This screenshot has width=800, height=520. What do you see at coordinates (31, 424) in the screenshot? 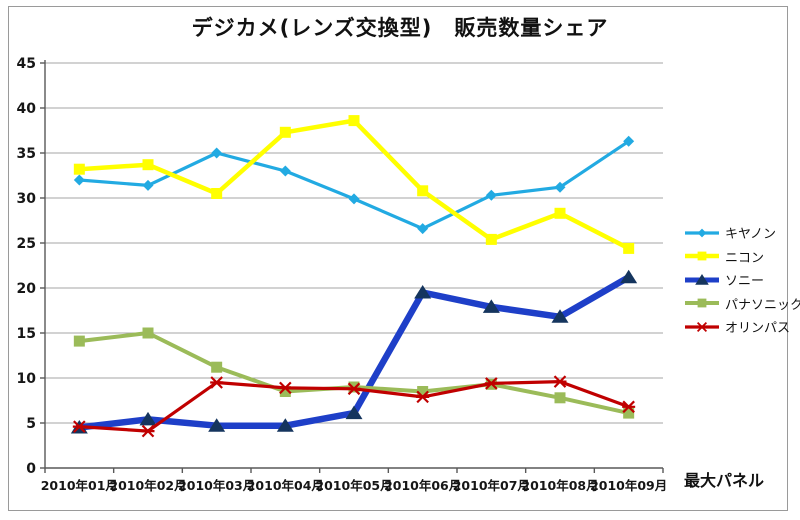
I see `y-tick-label-5: 5` at bounding box center [31, 424].